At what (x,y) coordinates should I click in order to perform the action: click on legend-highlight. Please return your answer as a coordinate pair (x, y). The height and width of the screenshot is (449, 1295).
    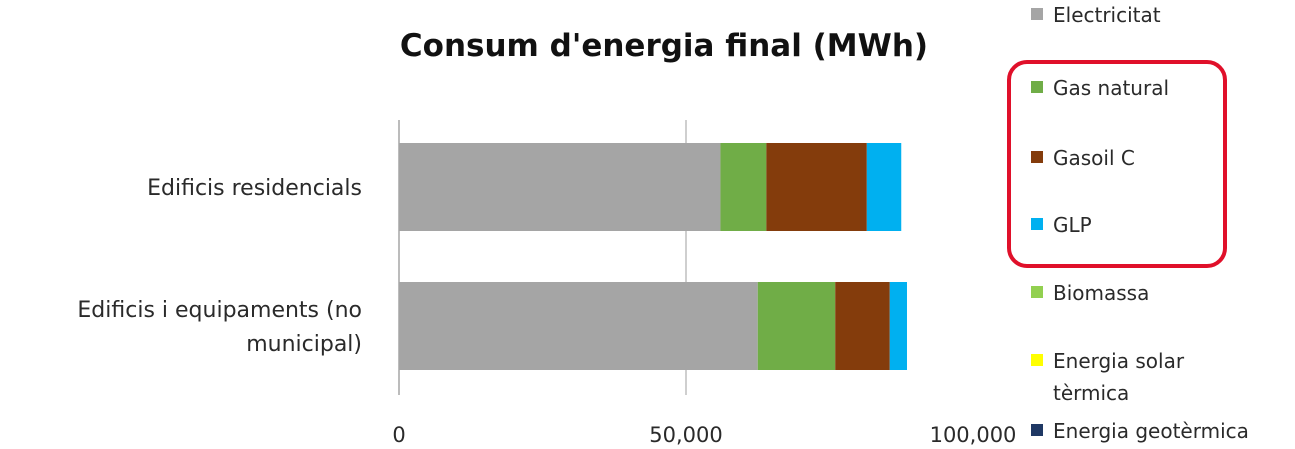
    Looking at the image, I should click on (1117, 164).